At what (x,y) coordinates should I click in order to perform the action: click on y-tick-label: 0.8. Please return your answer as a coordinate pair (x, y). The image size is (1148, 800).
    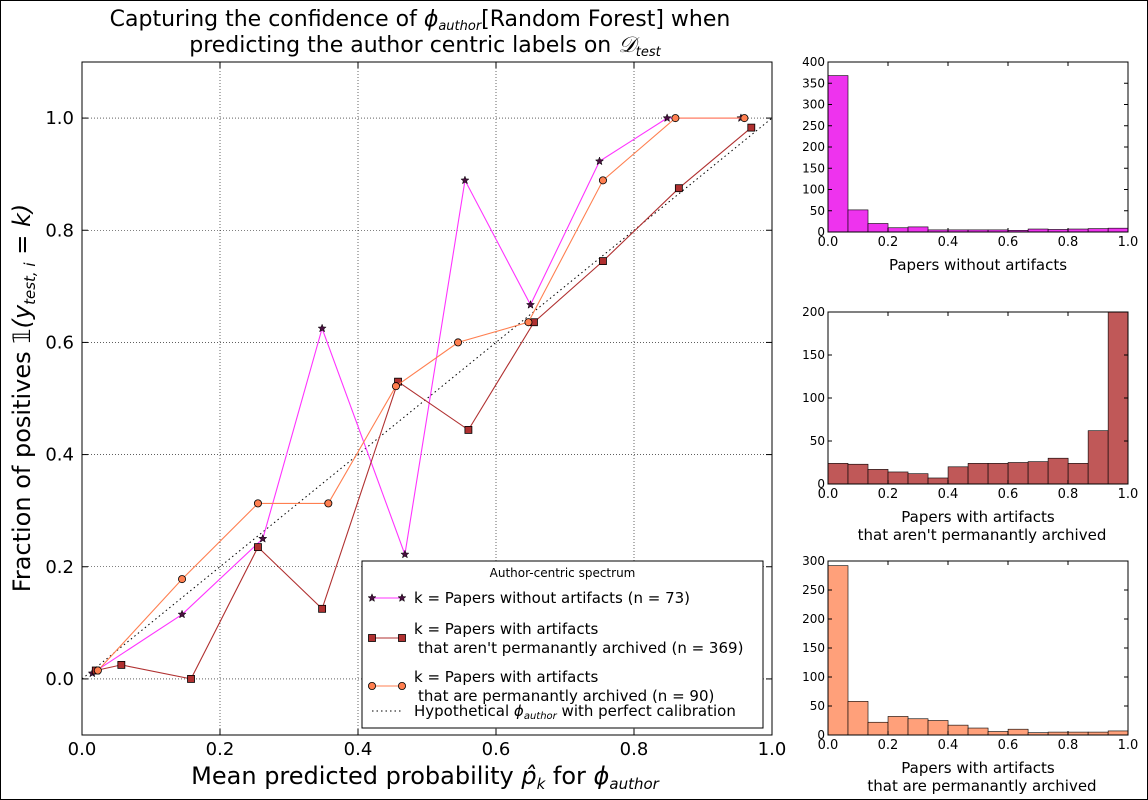
    Looking at the image, I should click on (59, 230).